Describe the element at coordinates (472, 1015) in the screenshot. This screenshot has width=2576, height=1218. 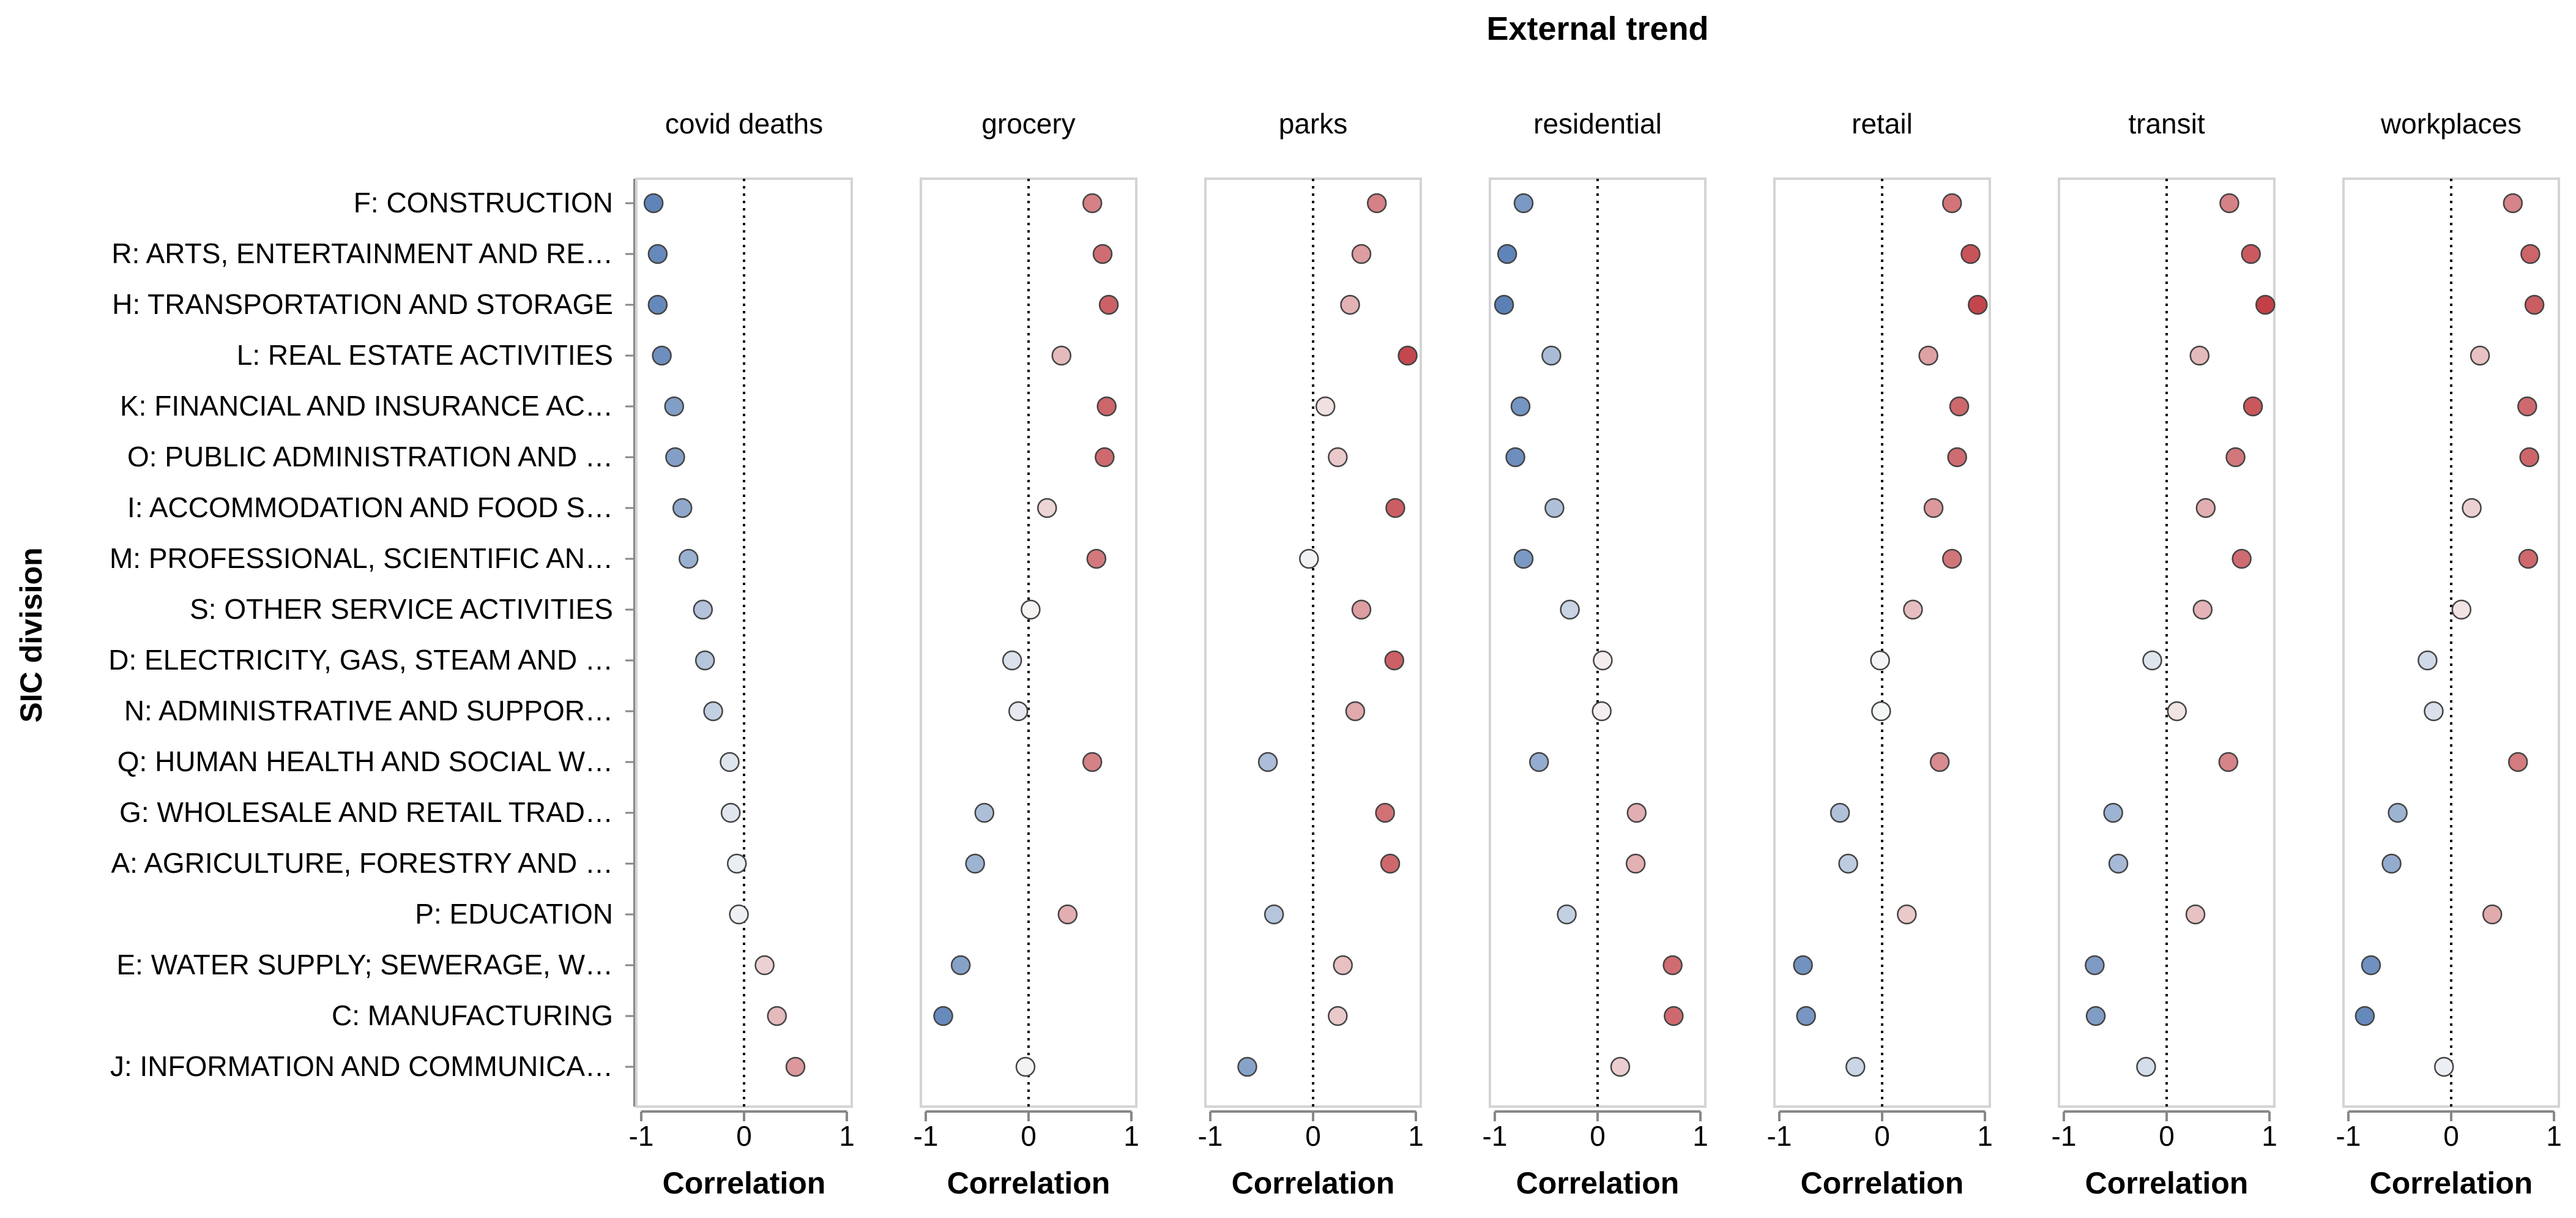
I see `row-label: C: MANUFACTURING` at that location.